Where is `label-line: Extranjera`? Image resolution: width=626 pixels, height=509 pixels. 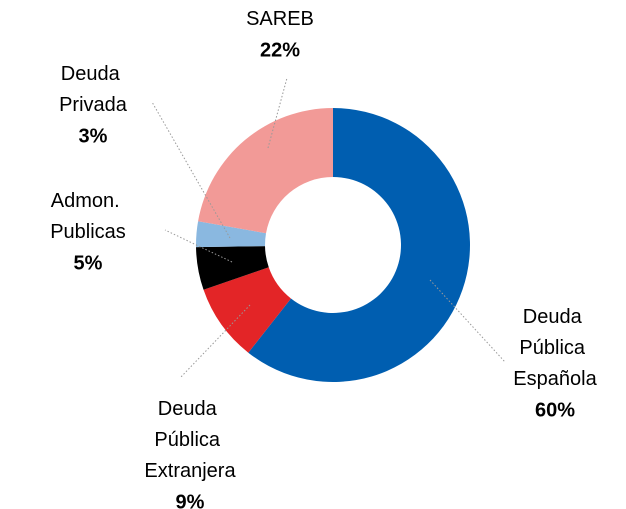 label-line: Extranjera is located at coordinates (190, 471).